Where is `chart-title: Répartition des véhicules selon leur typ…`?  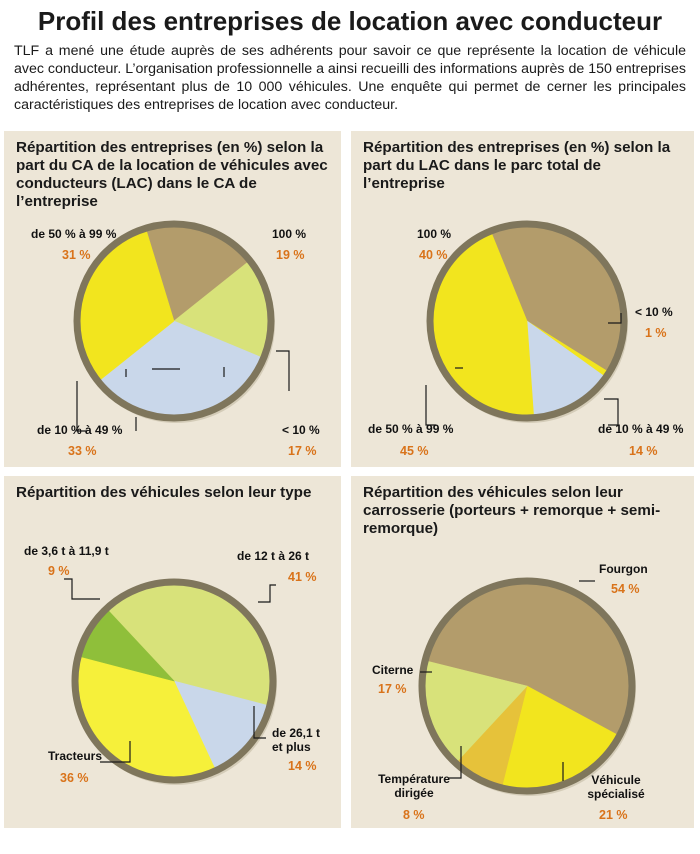
chart-title: Répartition des véhicules selon leur typ… is located at coordinates (164, 492).